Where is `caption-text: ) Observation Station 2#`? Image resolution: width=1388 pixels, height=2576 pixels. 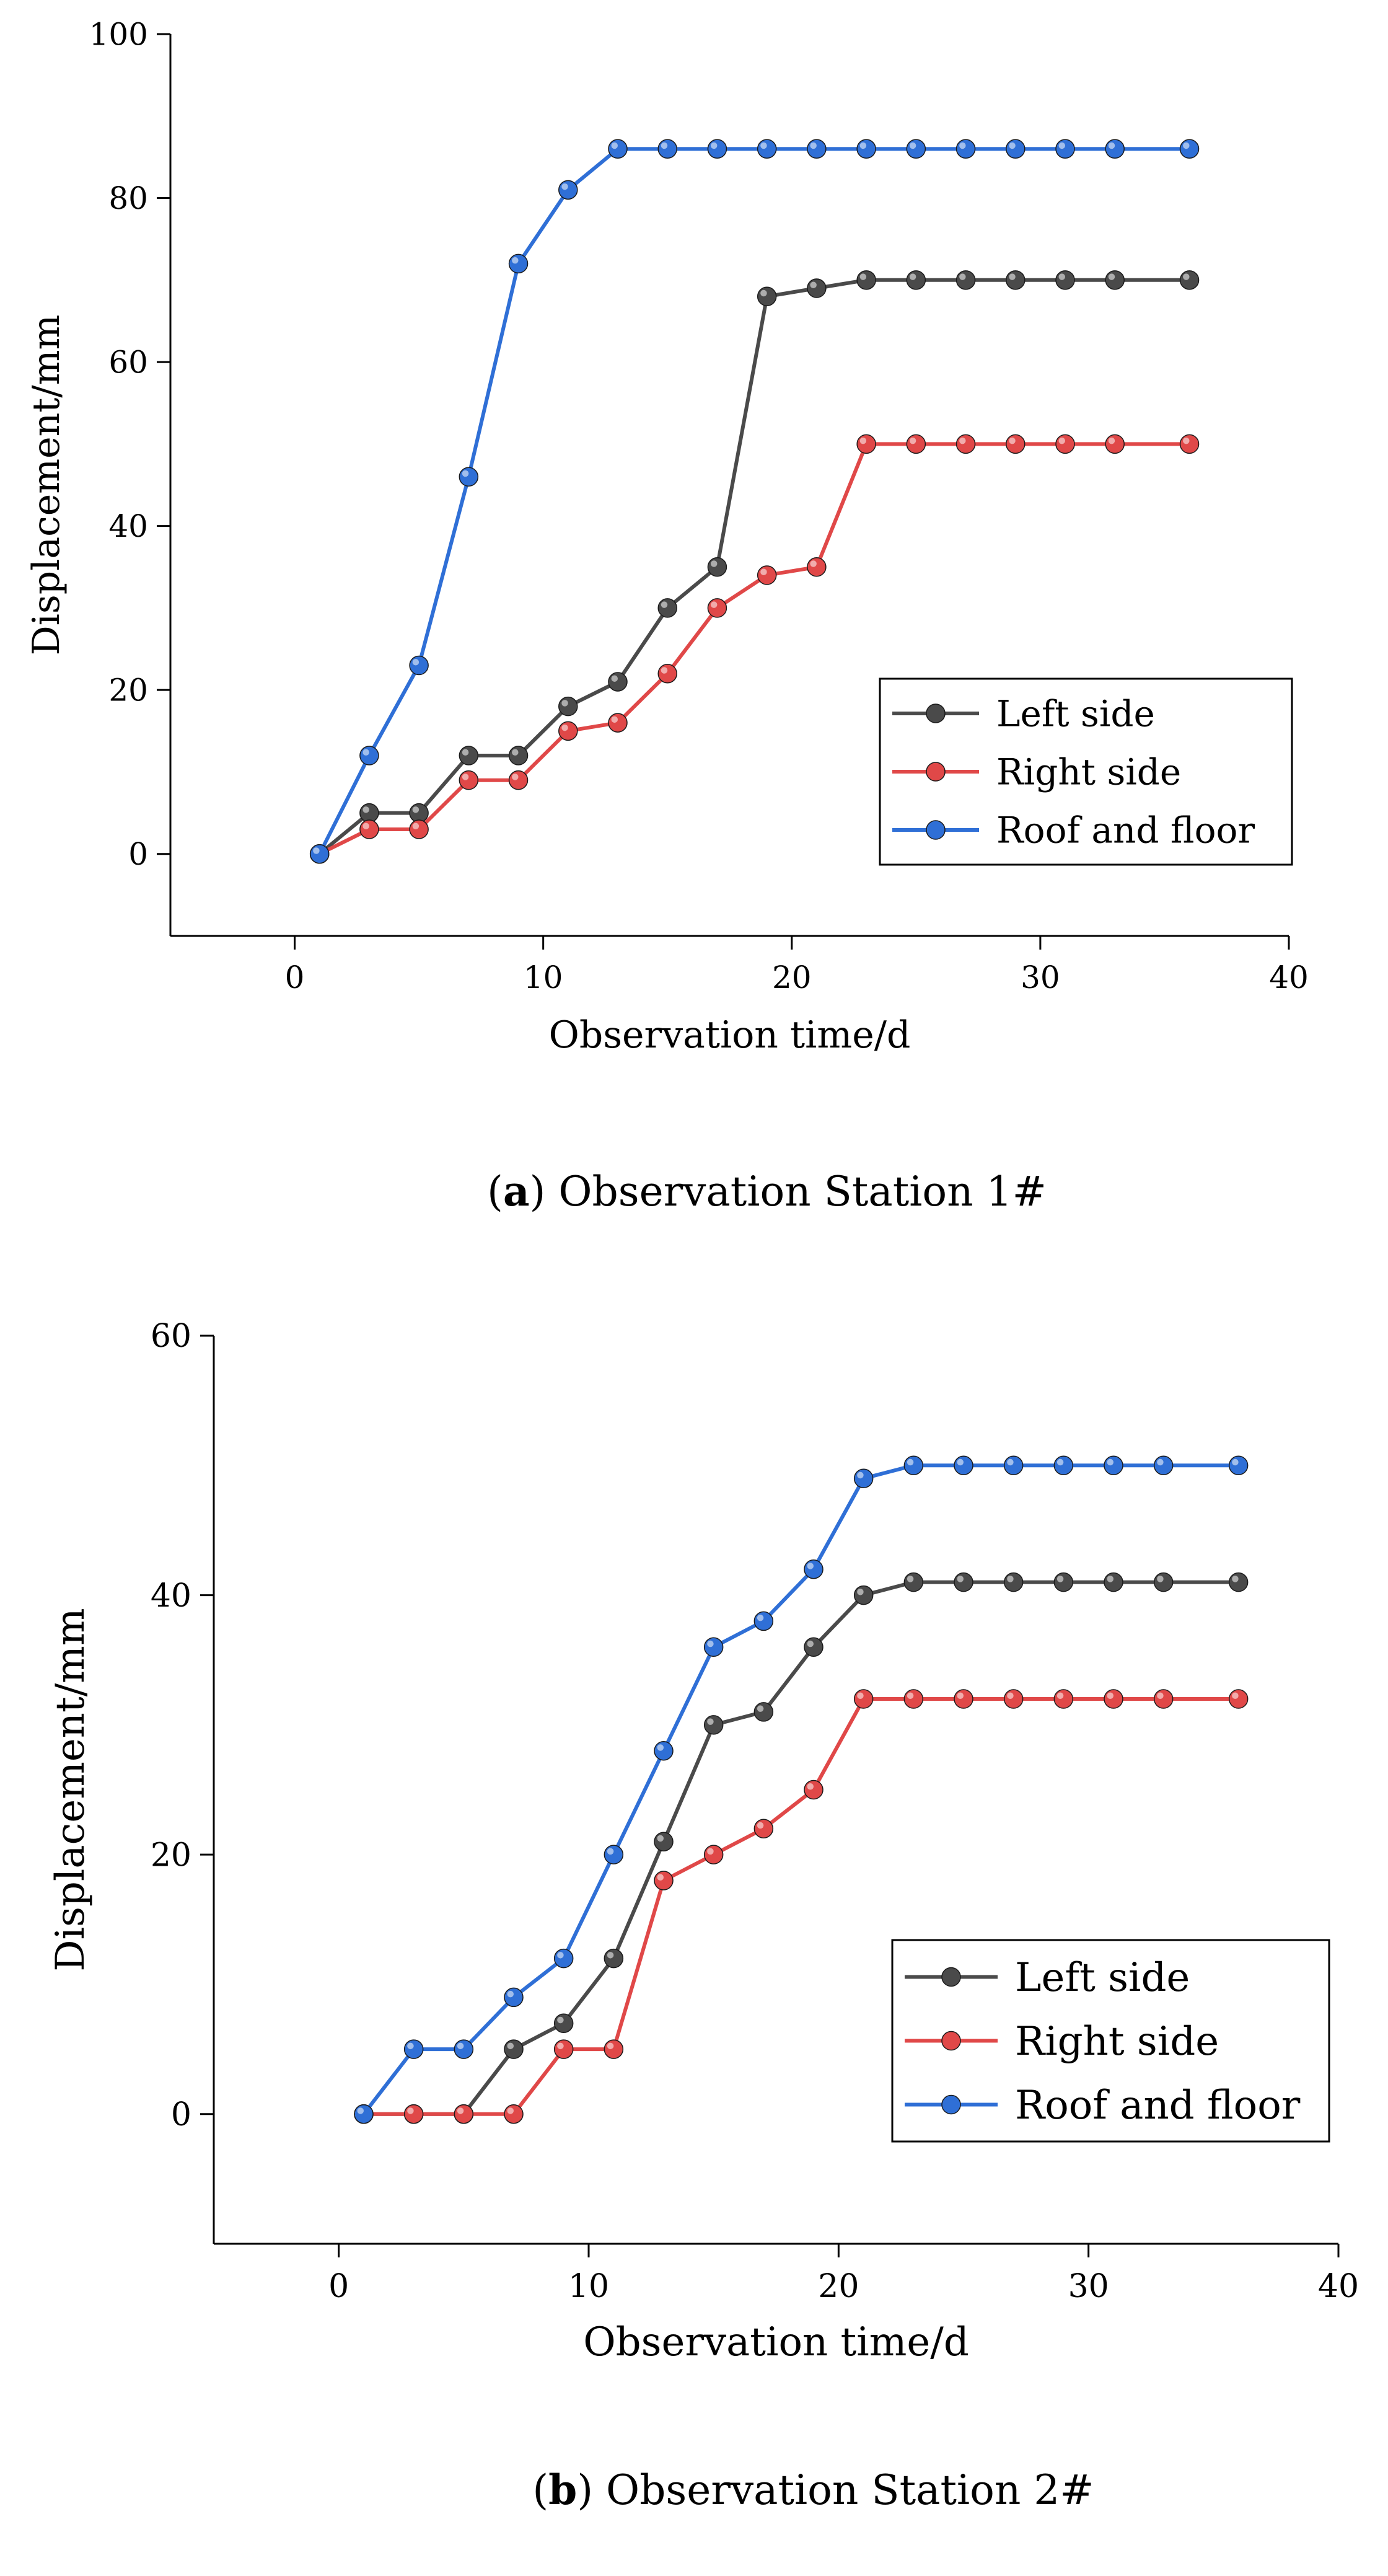
caption-text: ) Observation Station 2# is located at coordinates (836, 2490).